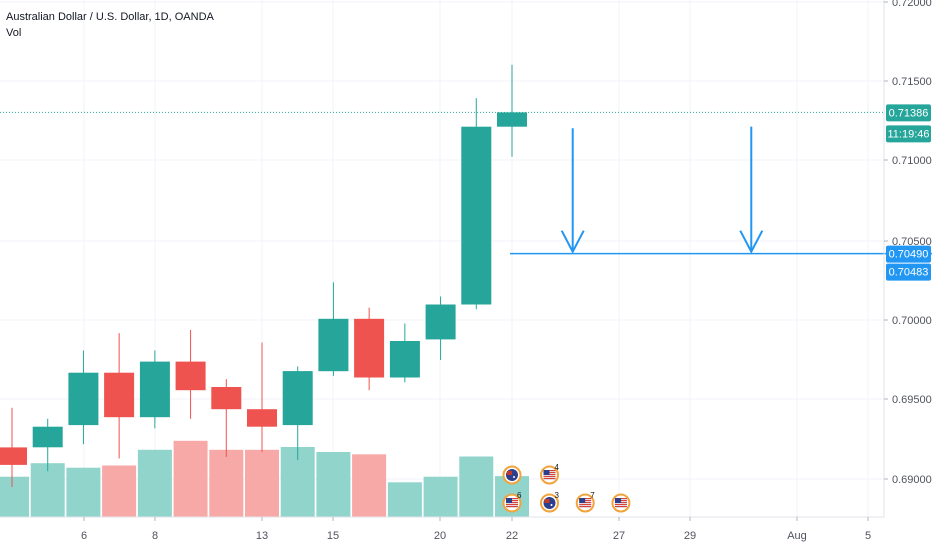 This screenshot has height=550, width=932. I want to click on last-price-label: 0.71386, so click(908, 113).